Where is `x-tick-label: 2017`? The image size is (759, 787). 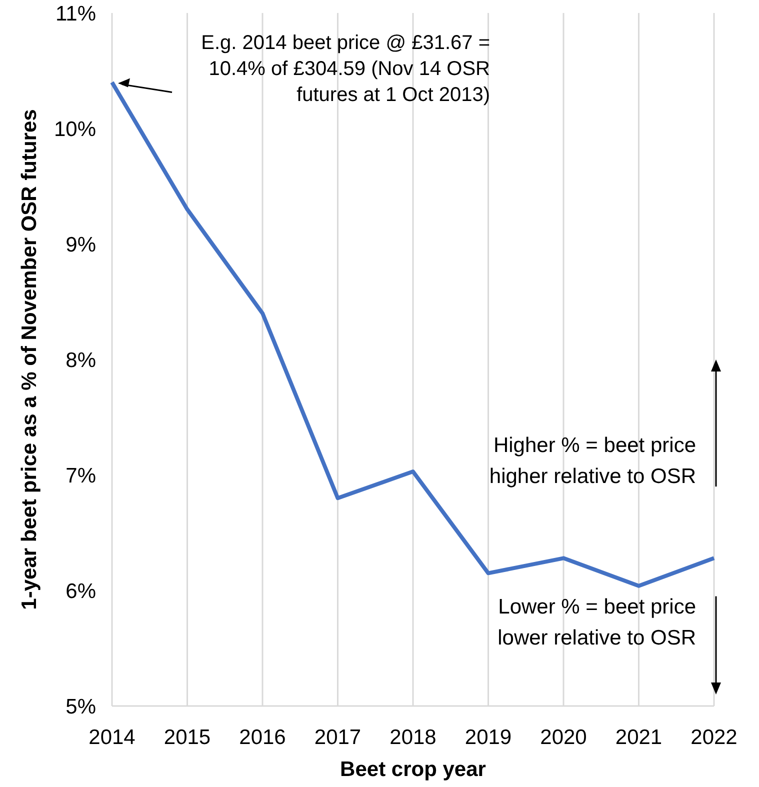 x-tick-label: 2017 is located at coordinates (338, 737).